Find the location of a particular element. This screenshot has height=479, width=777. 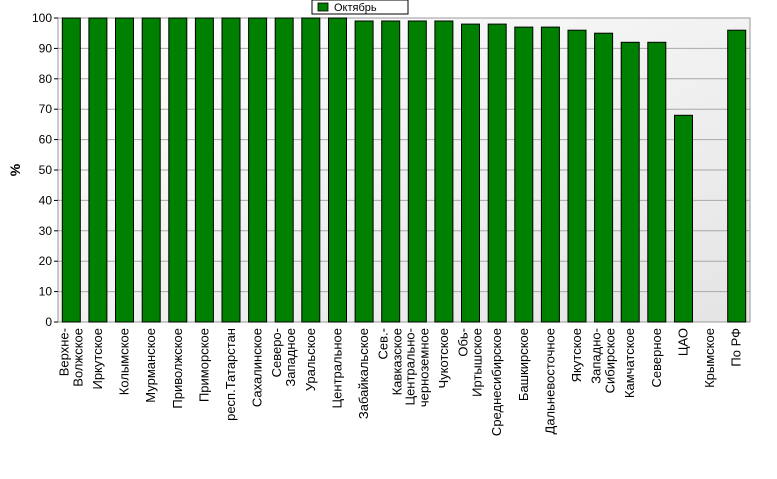

legend-box is located at coordinates (360, 7).